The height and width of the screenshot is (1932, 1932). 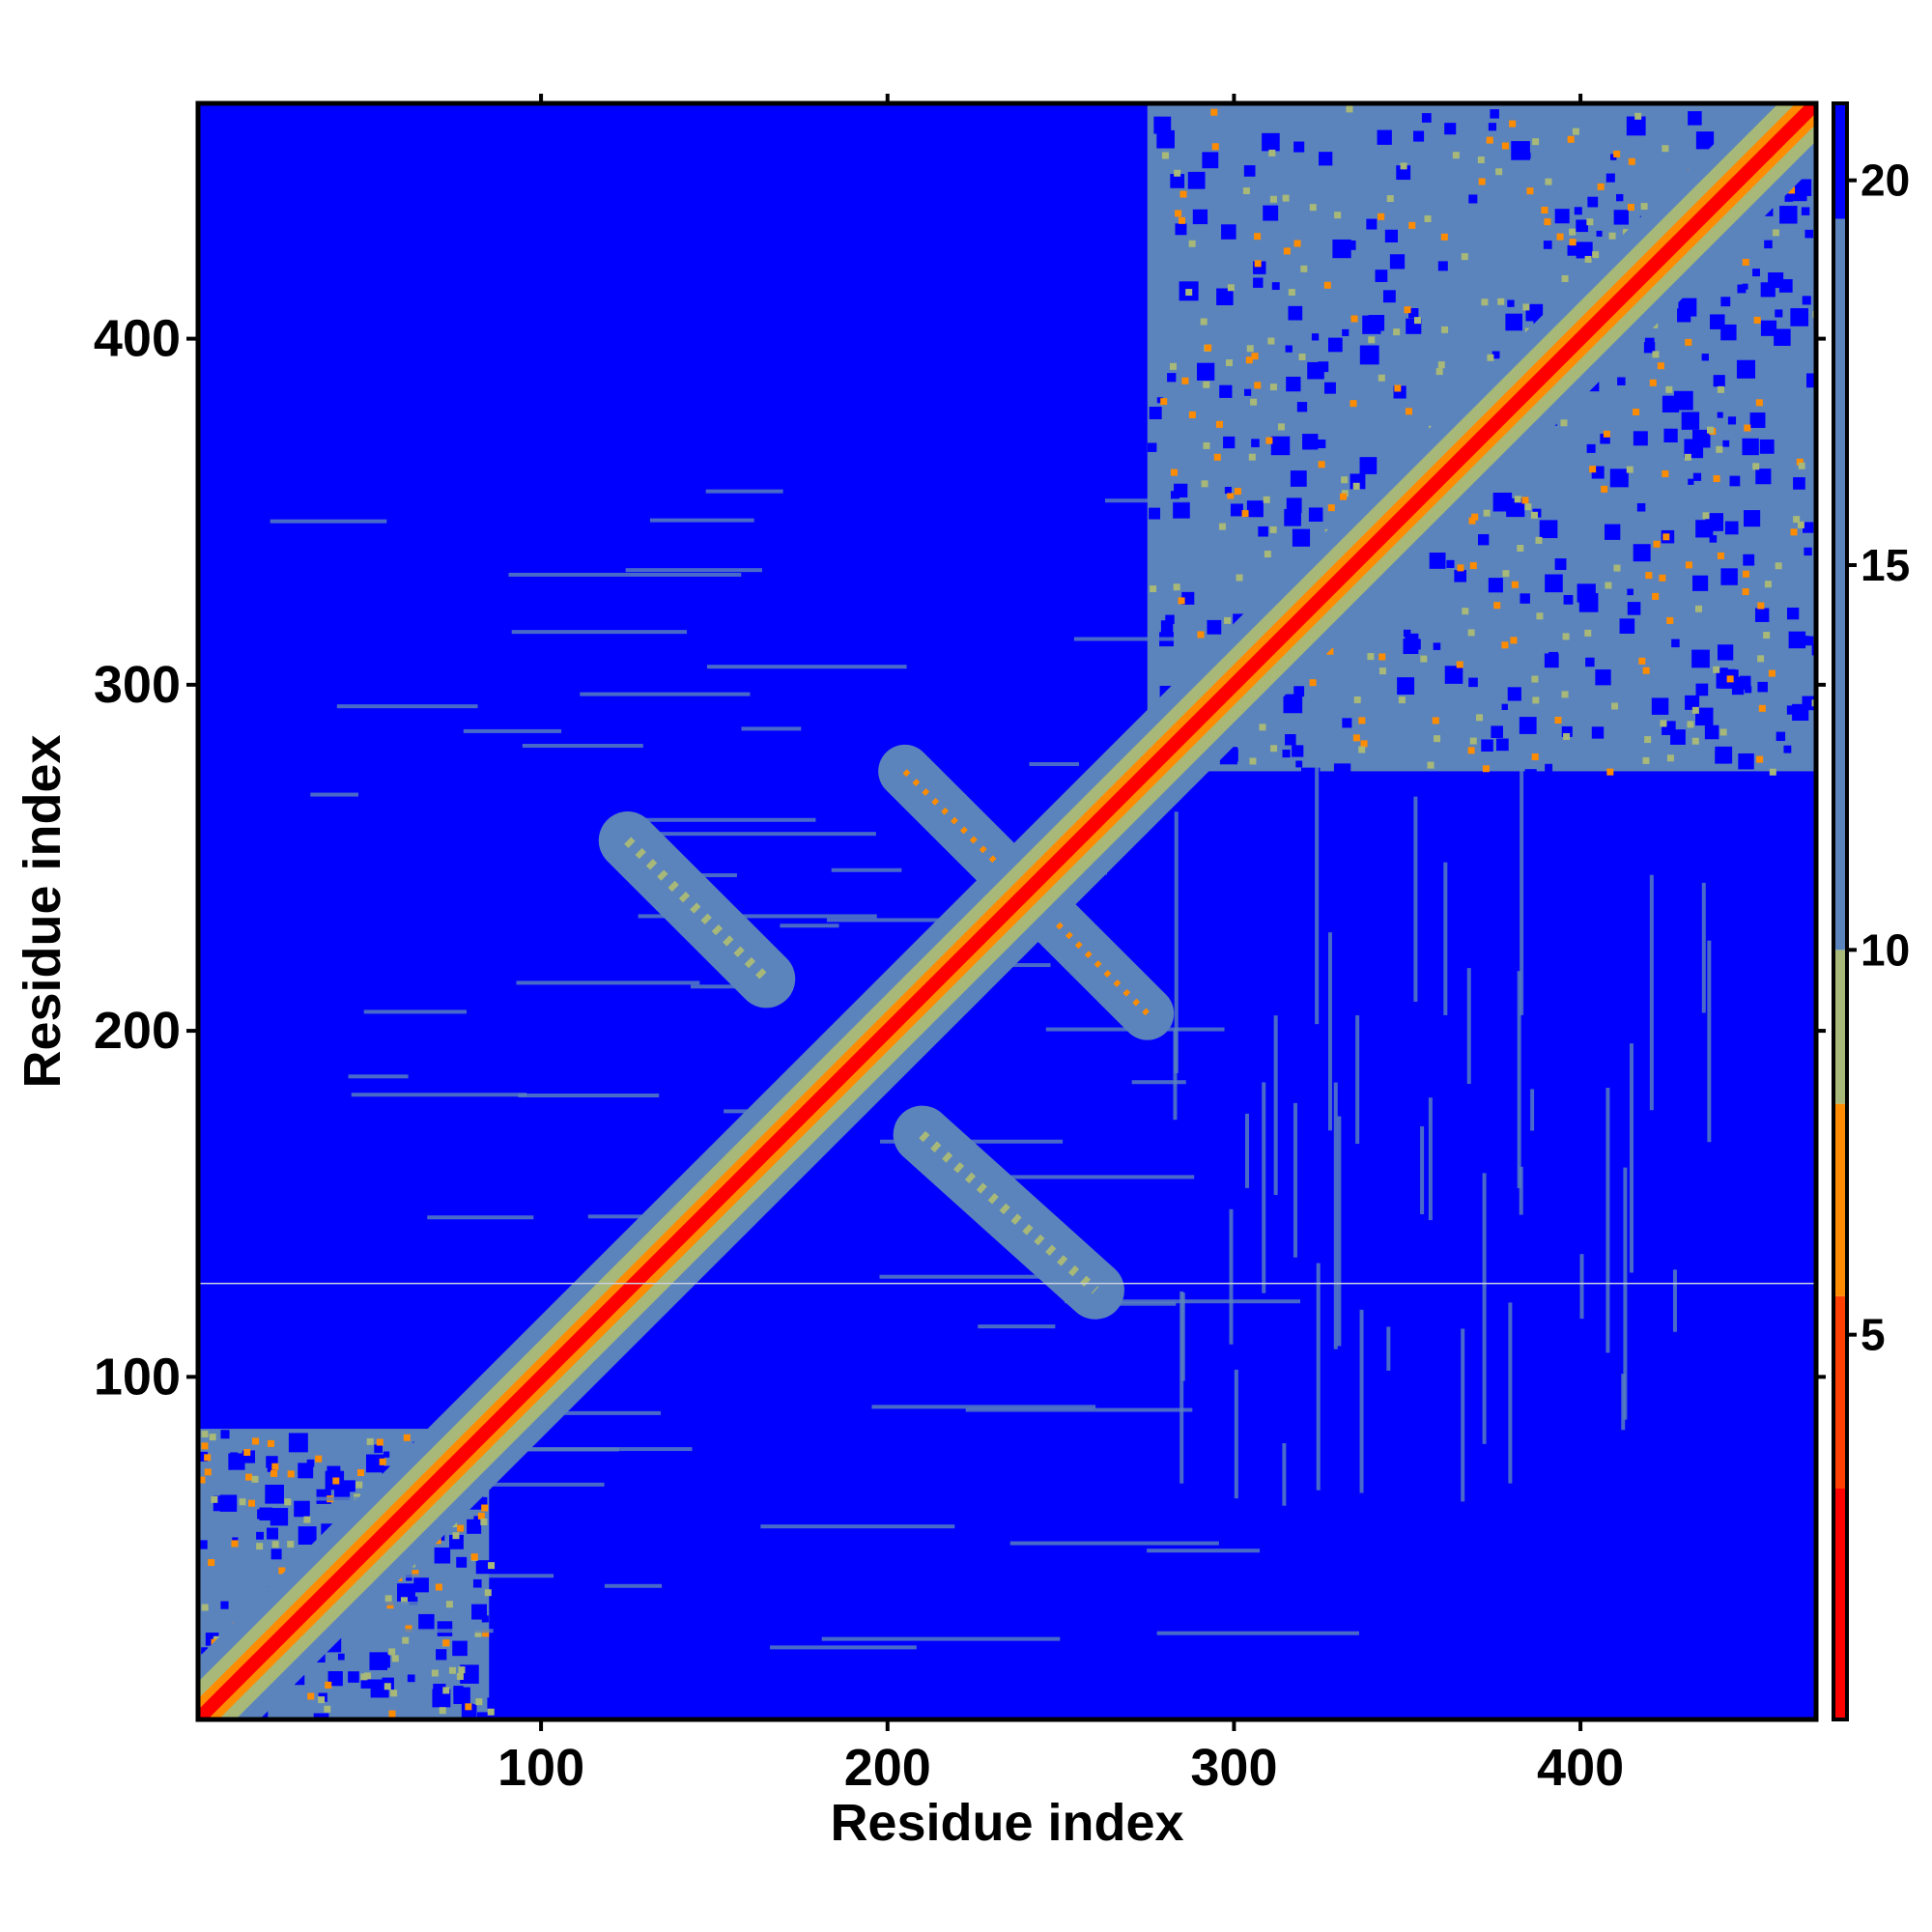 I want to click on x-tick-label: 300, so click(x=1233, y=1768).